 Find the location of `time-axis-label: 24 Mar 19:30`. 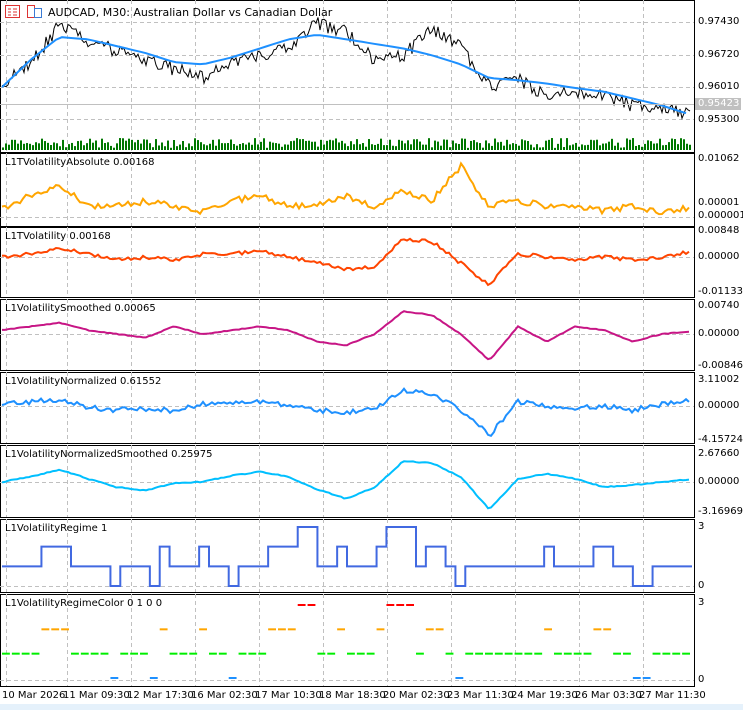

time-axis-label: 24 Mar 19:30 is located at coordinates (544, 695).